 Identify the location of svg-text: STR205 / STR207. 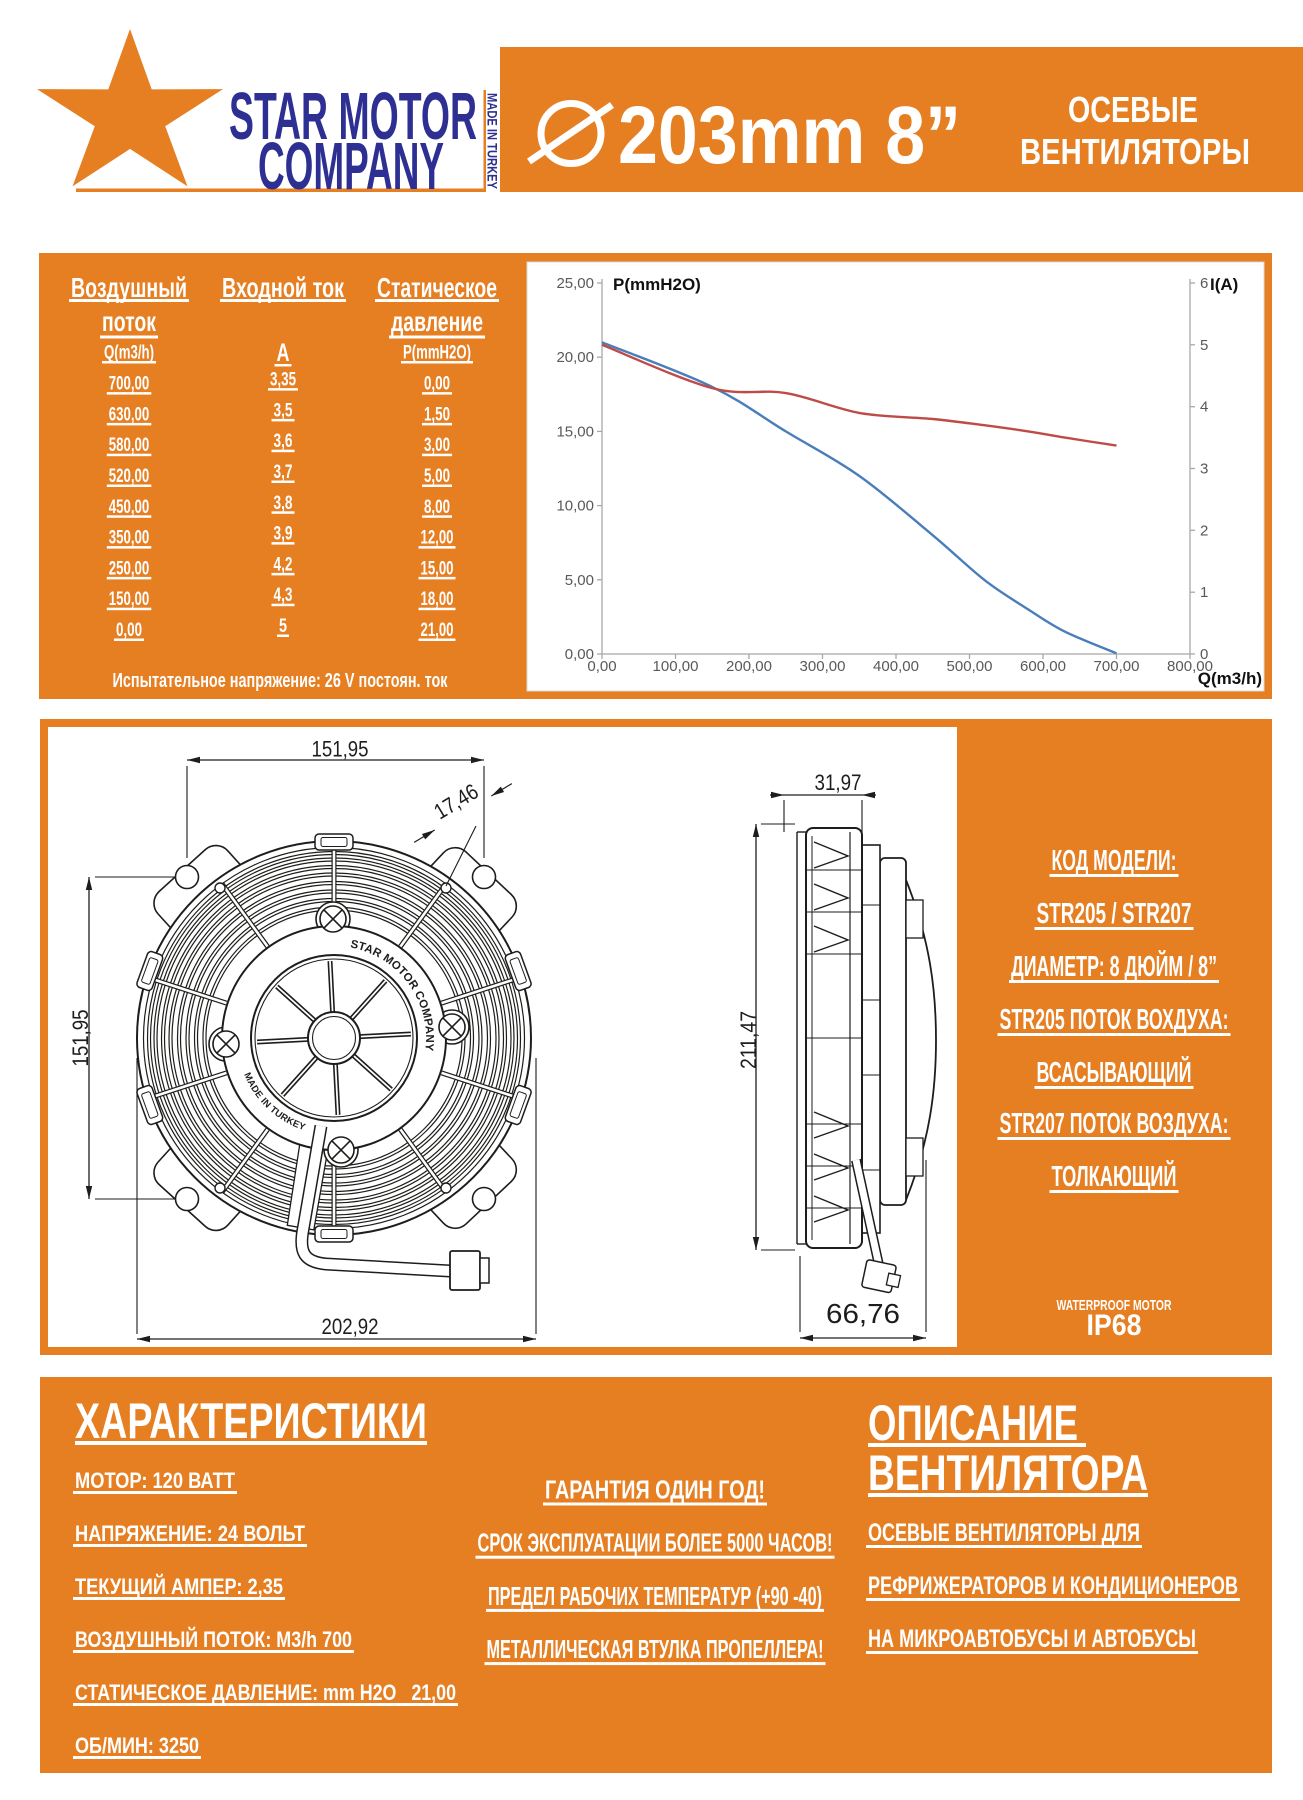
(1114, 914).